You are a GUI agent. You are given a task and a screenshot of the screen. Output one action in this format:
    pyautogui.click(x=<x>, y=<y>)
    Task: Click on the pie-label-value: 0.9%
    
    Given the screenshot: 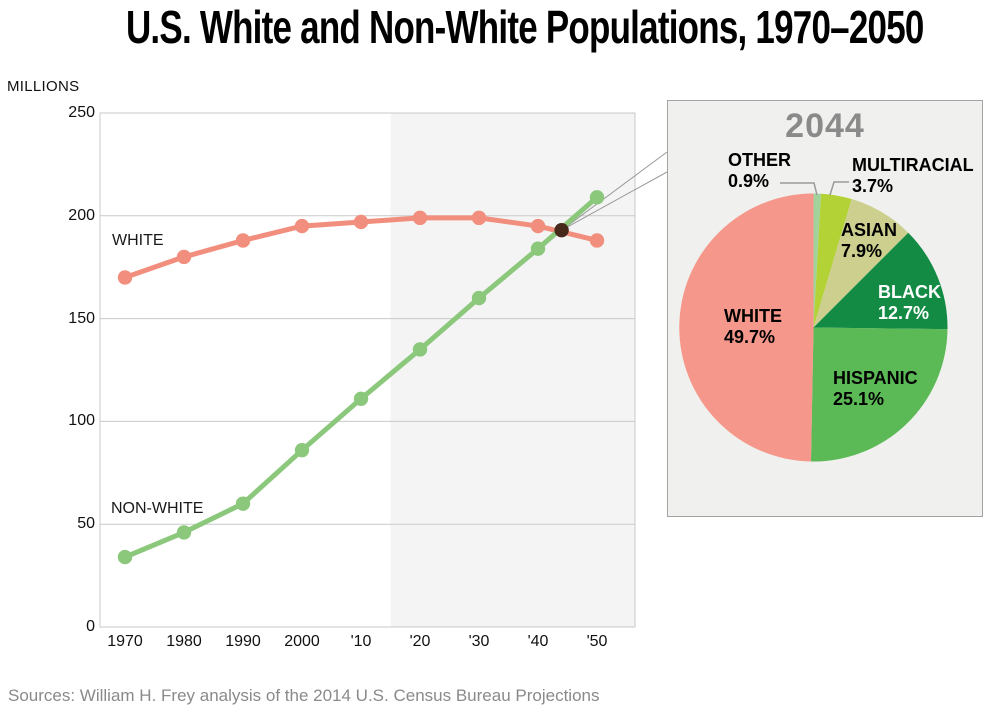 What is the action you would take?
    pyautogui.click(x=749, y=181)
    